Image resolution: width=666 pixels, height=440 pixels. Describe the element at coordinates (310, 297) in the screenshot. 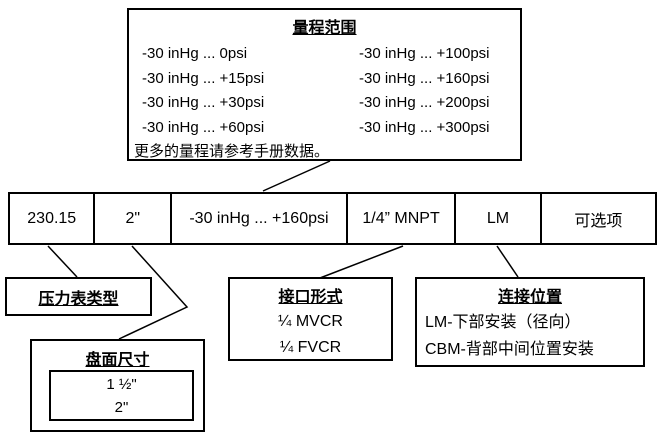

I see `port-type-title: 接口形式` at that location.